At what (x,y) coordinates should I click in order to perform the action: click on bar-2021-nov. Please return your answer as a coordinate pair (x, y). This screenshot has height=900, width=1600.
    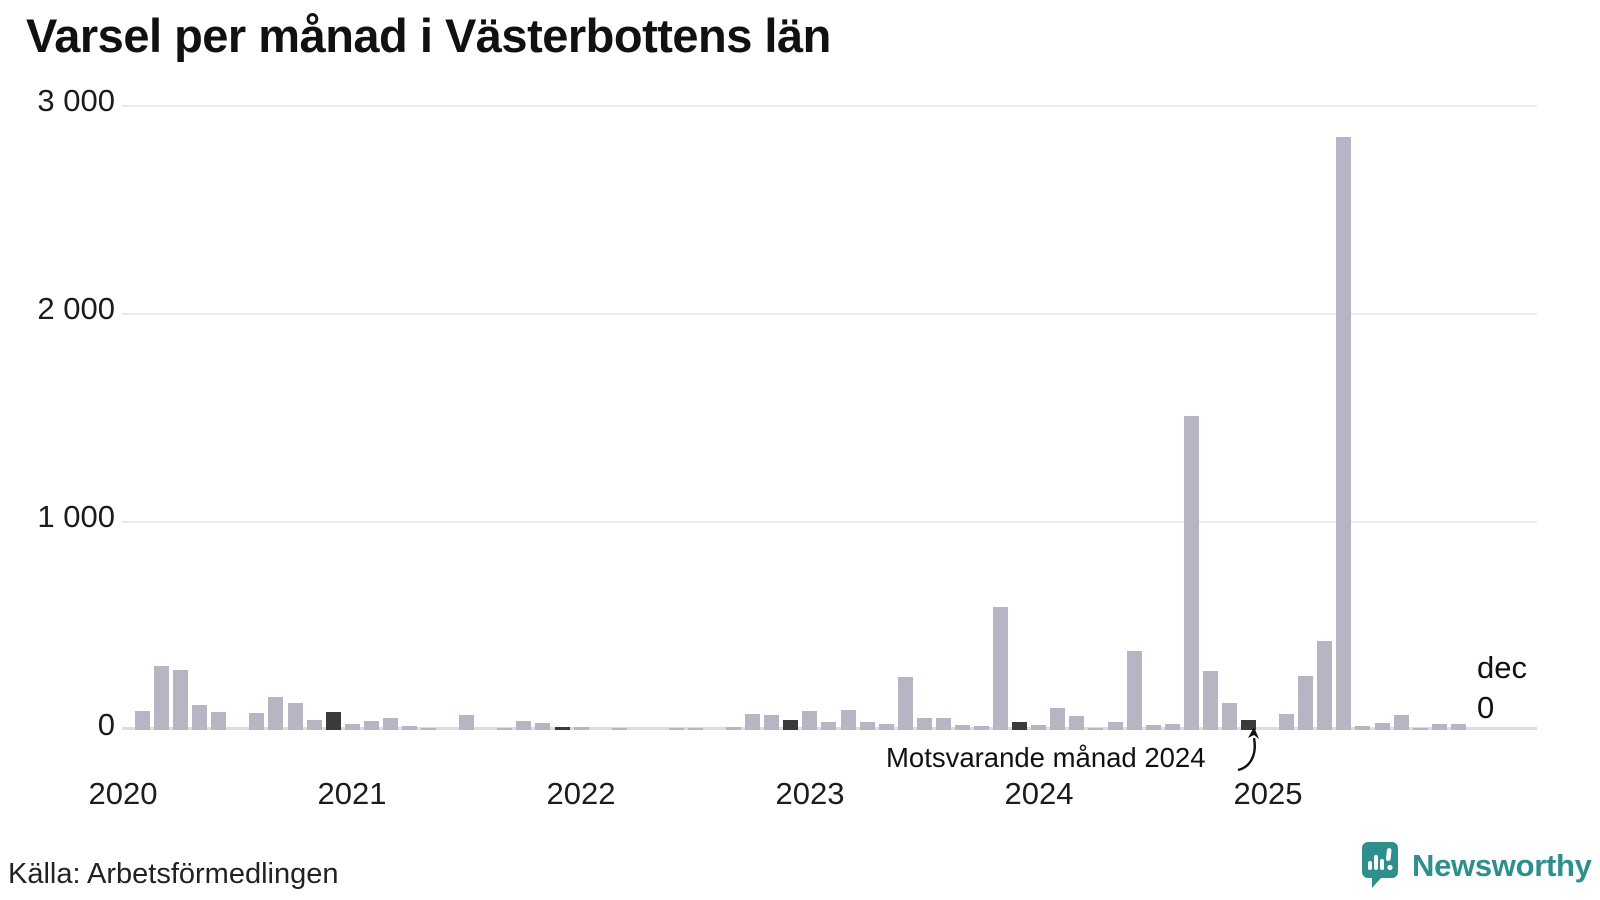
    Looking at the image, I should click on (542, 726).